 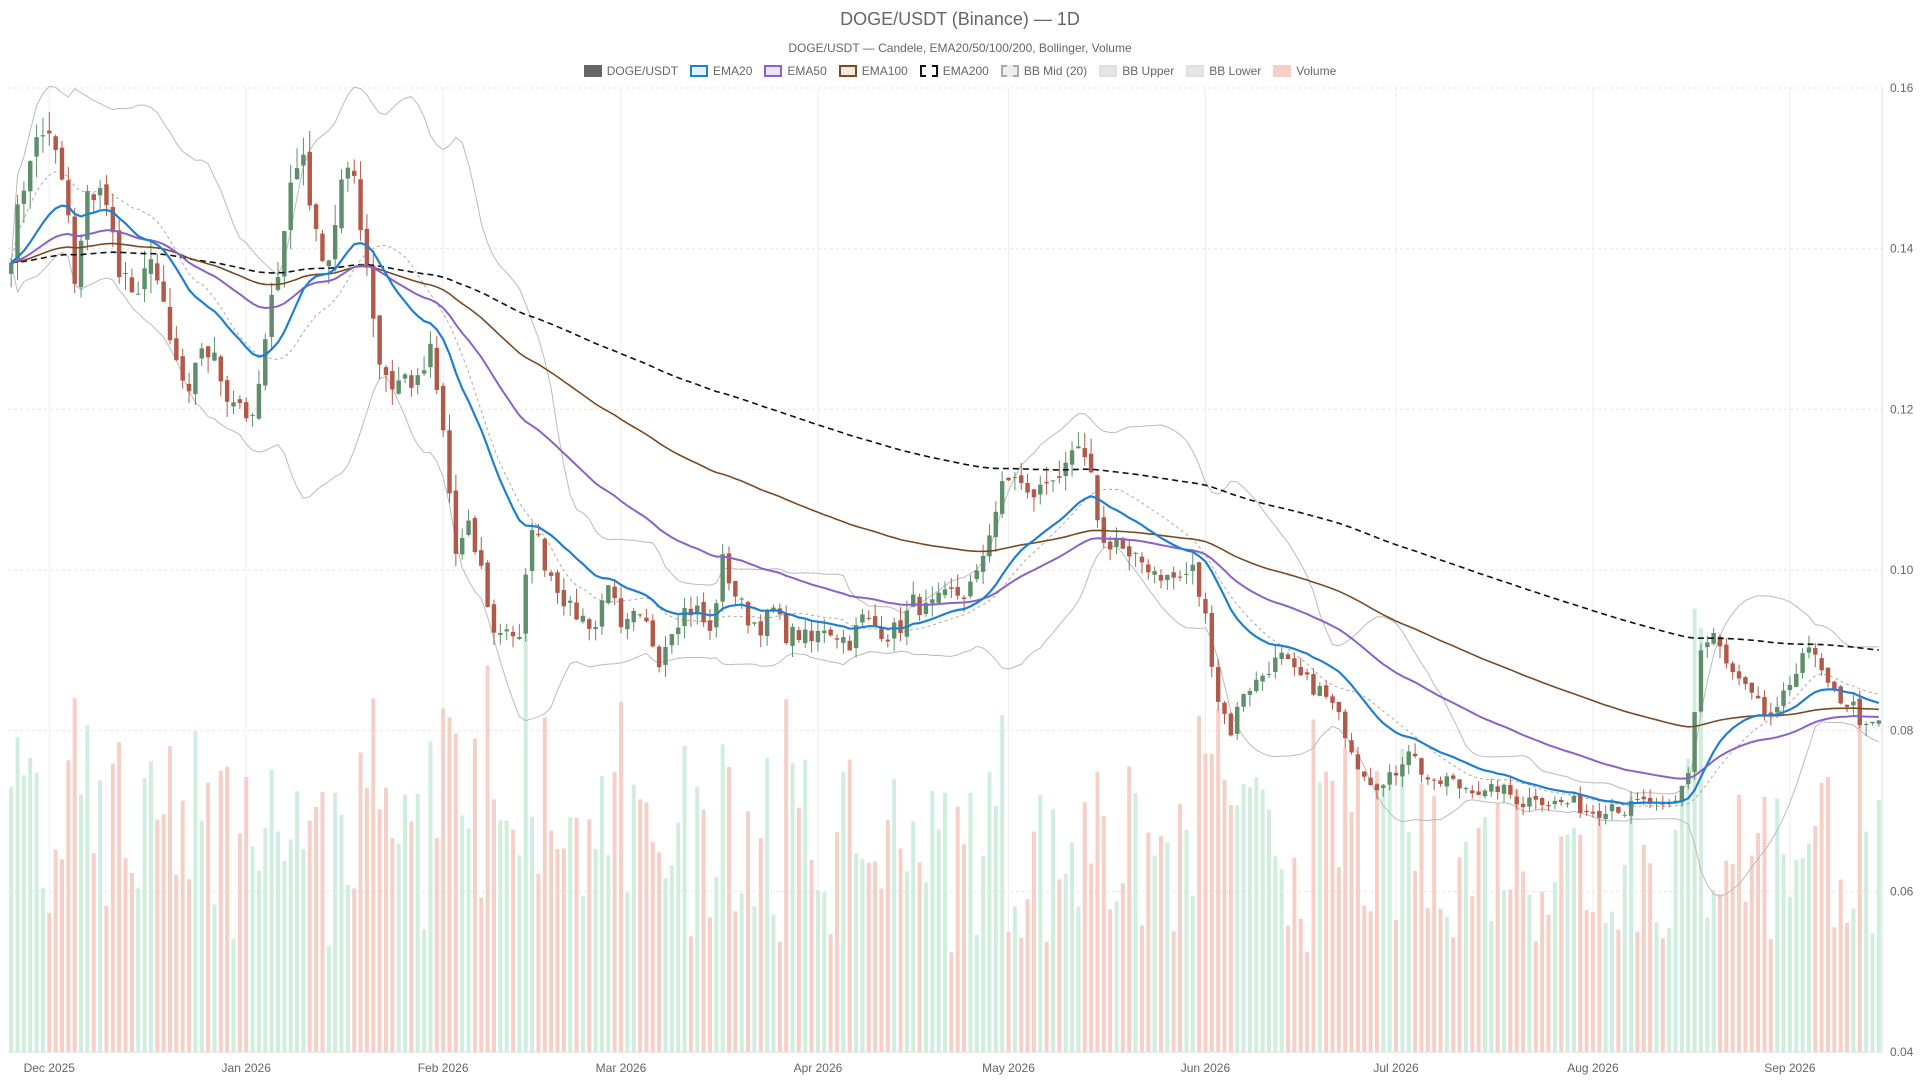 I want to click on legend-item: EMA20, so click(x=721, y=71).